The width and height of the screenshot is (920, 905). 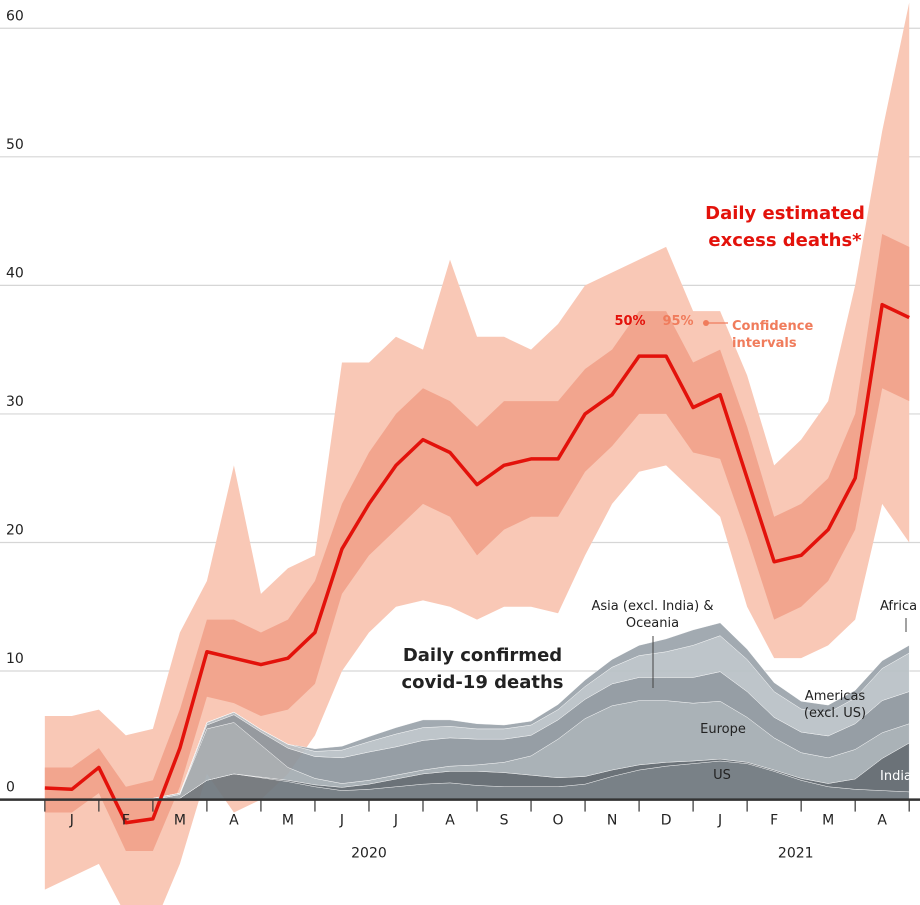 What do you see at coordinates (706, 323) in the screenshot?
I see `ci-dot` at bounding box center [706, 323].